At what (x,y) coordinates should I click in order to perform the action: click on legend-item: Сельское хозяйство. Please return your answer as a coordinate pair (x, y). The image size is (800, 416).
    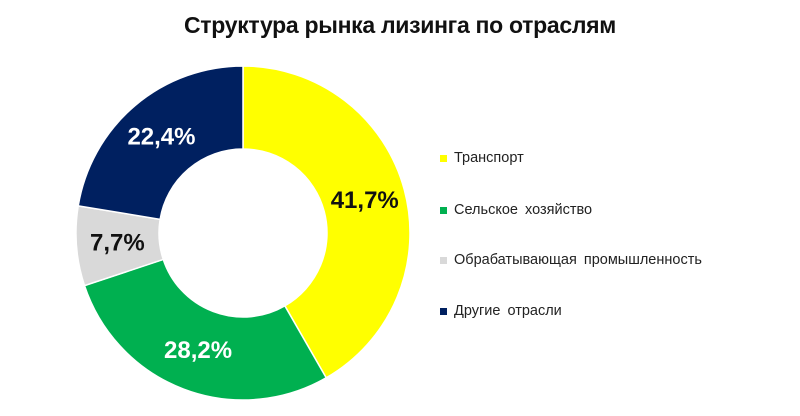
    Looking at the image, I should click on (516, 210).